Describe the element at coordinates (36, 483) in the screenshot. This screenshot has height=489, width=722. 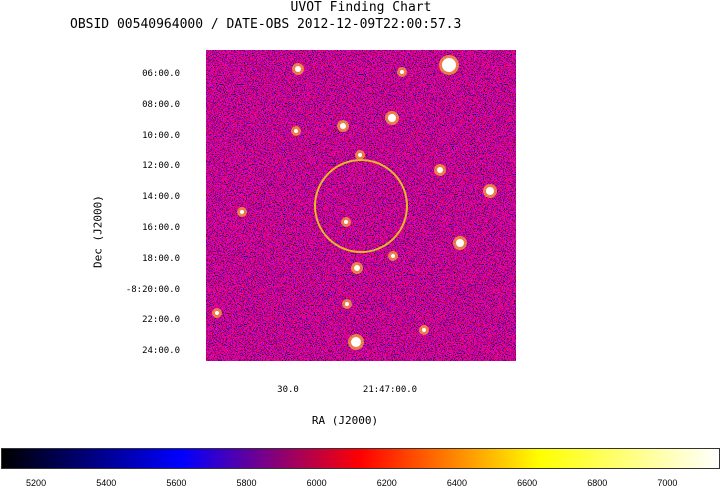
I see `colorbar-tick-label: 5200` at that location.